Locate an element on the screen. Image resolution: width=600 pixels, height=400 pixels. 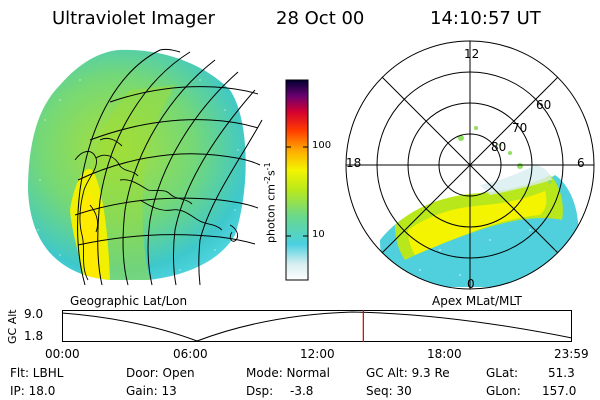
mlat-label-60: 60 is located at coordinates (544, 105).